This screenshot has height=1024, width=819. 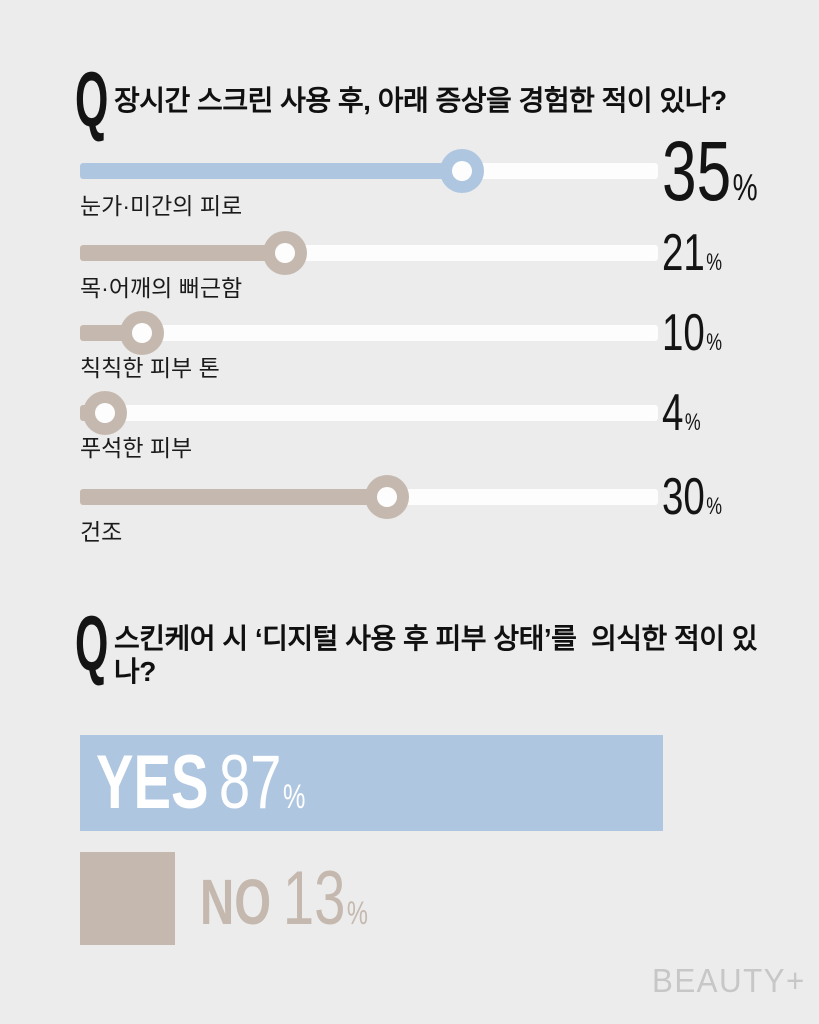 I want to click on question1-text: 장시간 스크린 사용 후, 아래 증상을 경험한 적이 있나?, so click(x=420, y=100).